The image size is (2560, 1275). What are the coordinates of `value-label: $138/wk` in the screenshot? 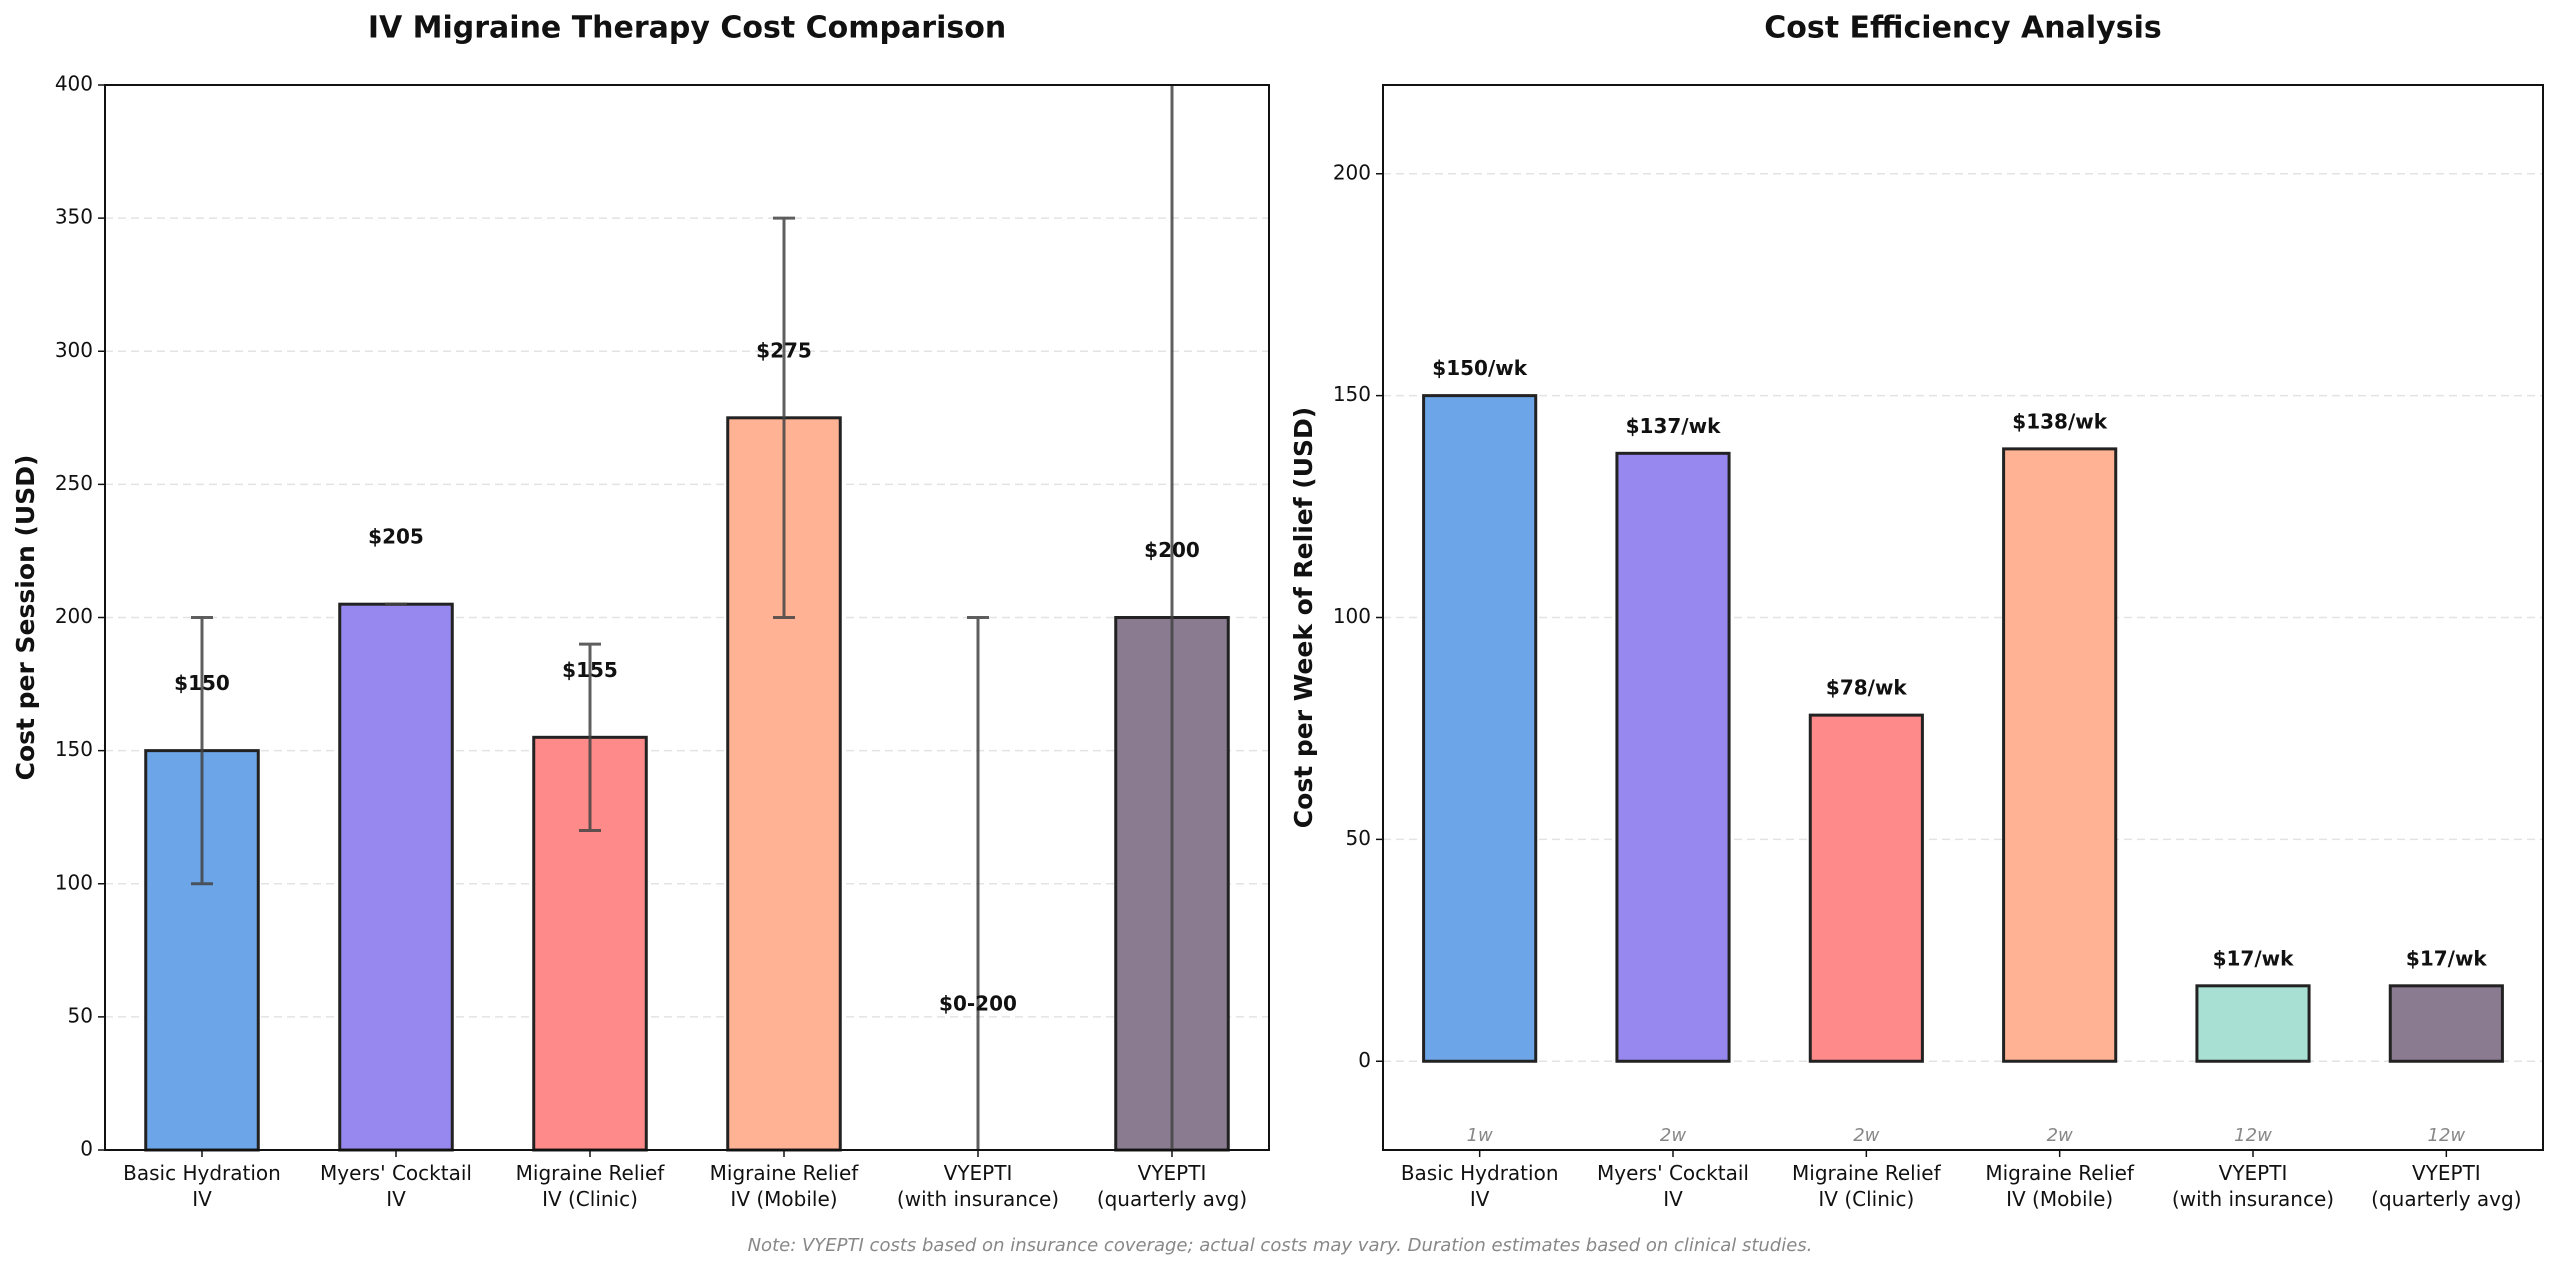 It's located at (2059, 421).